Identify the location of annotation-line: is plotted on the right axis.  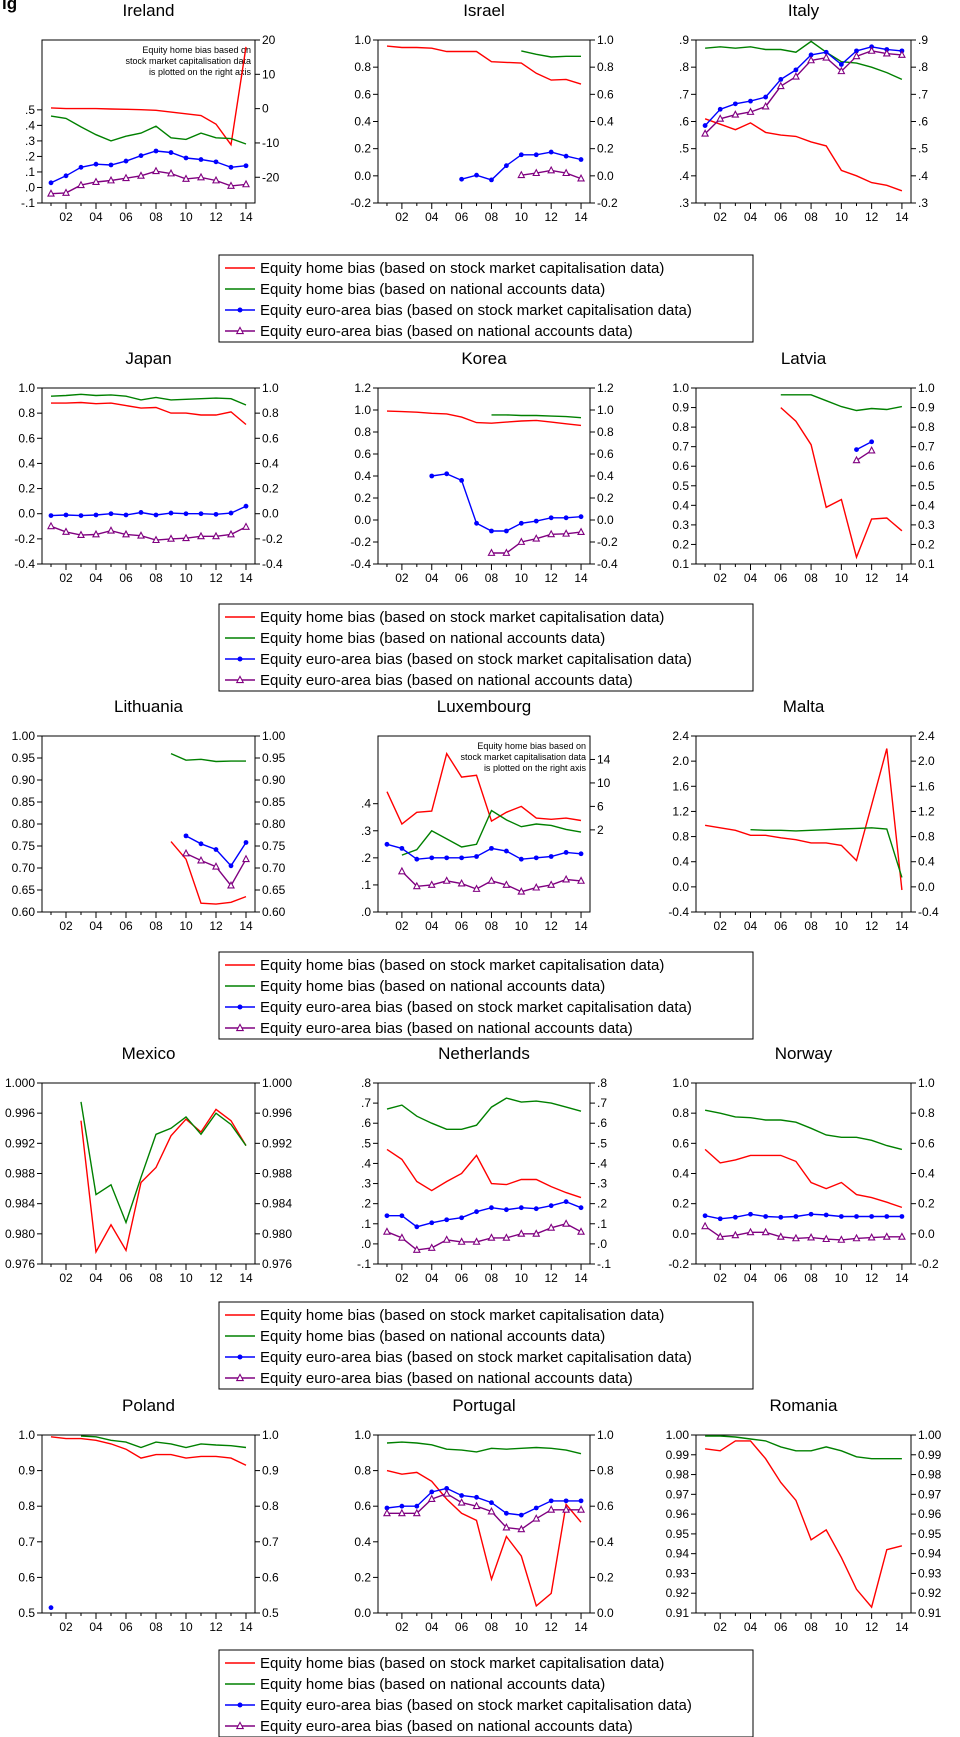
(535, 768).